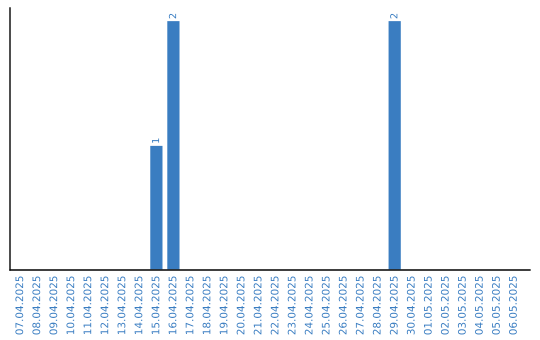 The height and width of the screenshot is (340, 540). What do you see at coordinates (342, 305) in the screenshot?
I see `x-tick-label: 26.04.2025` at bounding box center [342, 305].